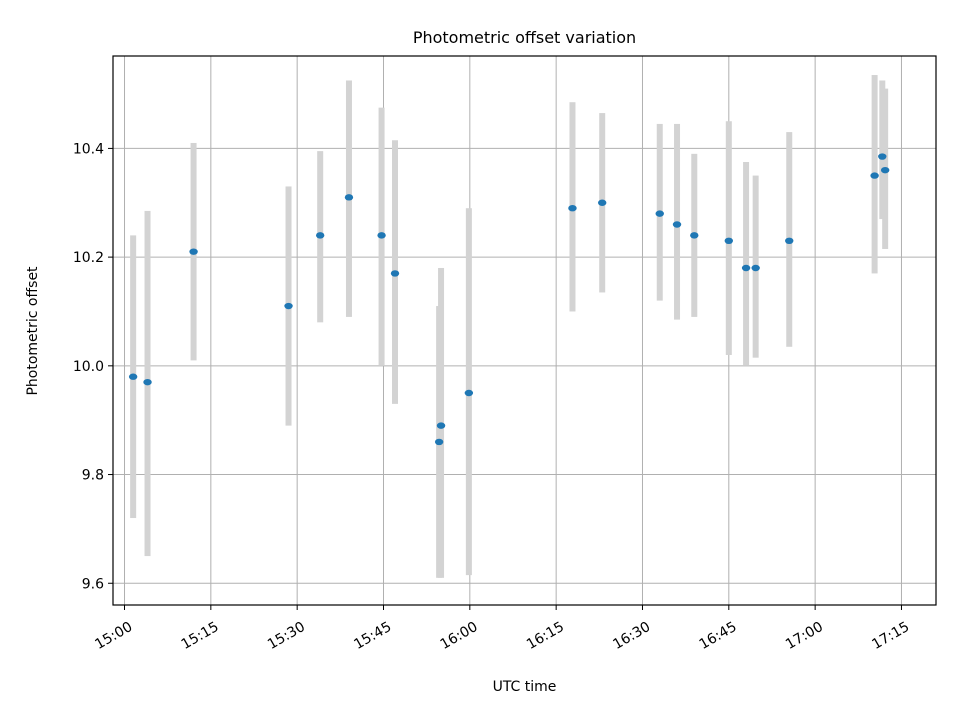  I want to click on y-tick-label: 9.8, so click(93, 476).